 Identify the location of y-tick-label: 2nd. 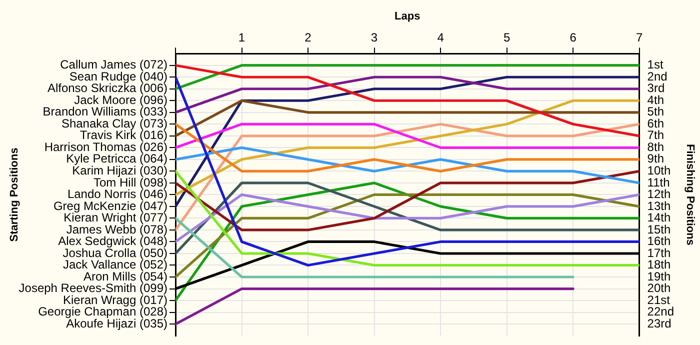
(657, 76).